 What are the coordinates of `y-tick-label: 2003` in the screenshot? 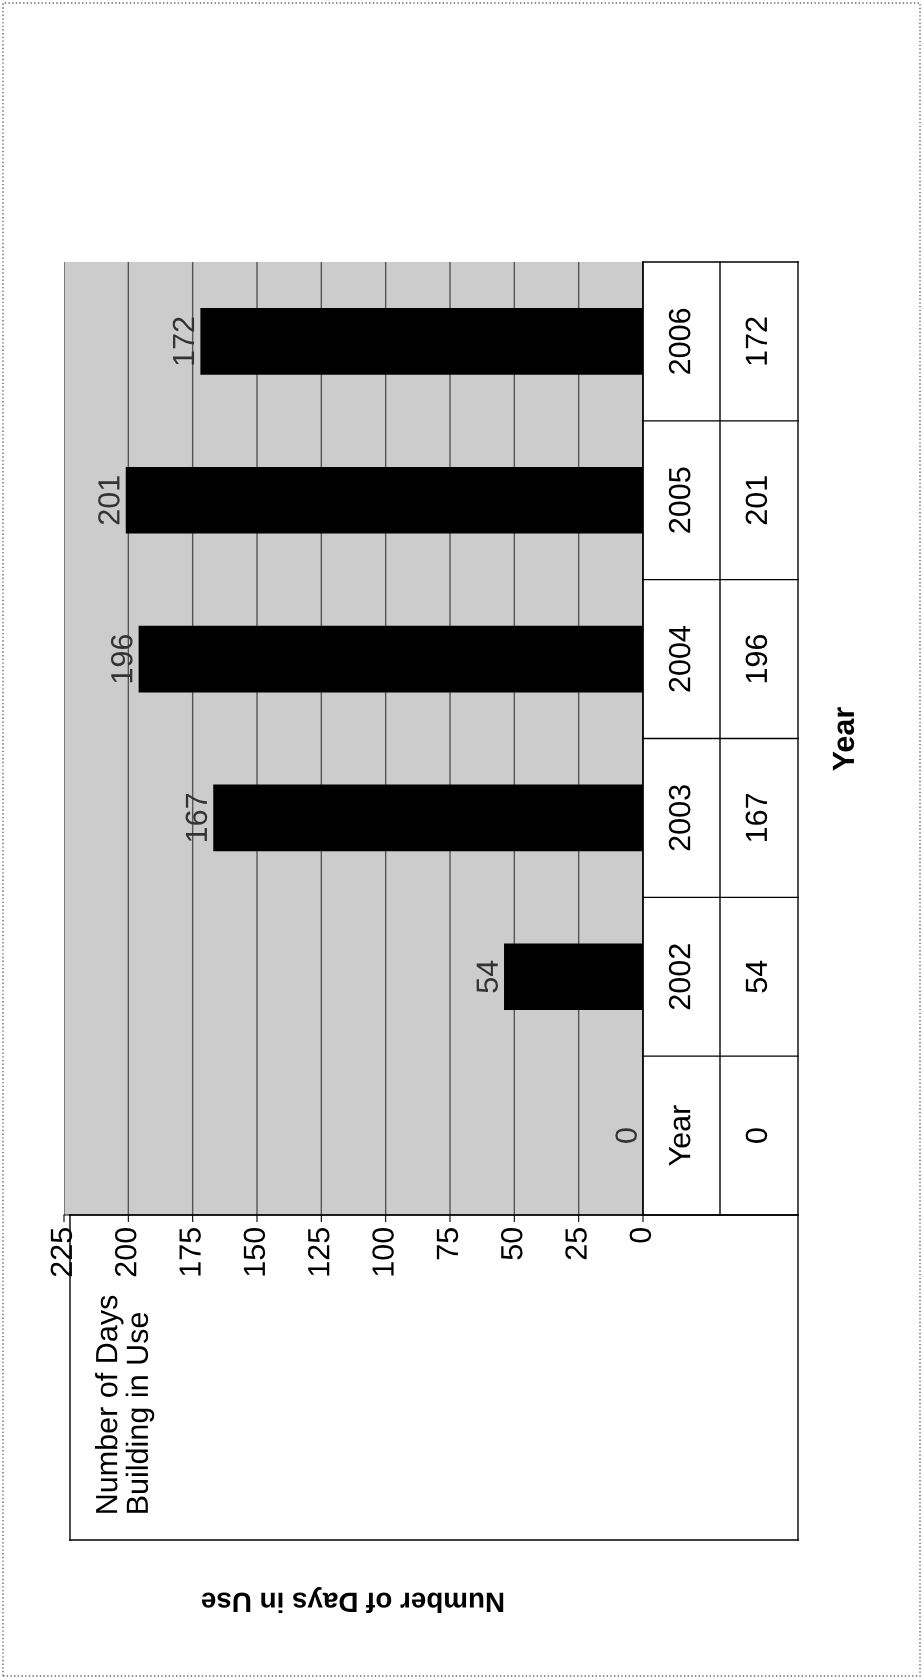 It's located at (679, 818).